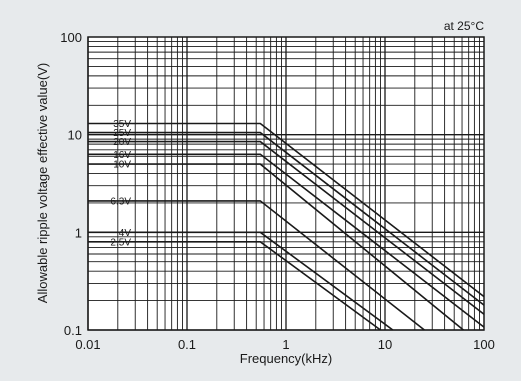 This screenshot has height=381, width=521. Describe the element at coordinates (187, 344) in the screenshot. I see `x-tick-label: 0.1` at that location.